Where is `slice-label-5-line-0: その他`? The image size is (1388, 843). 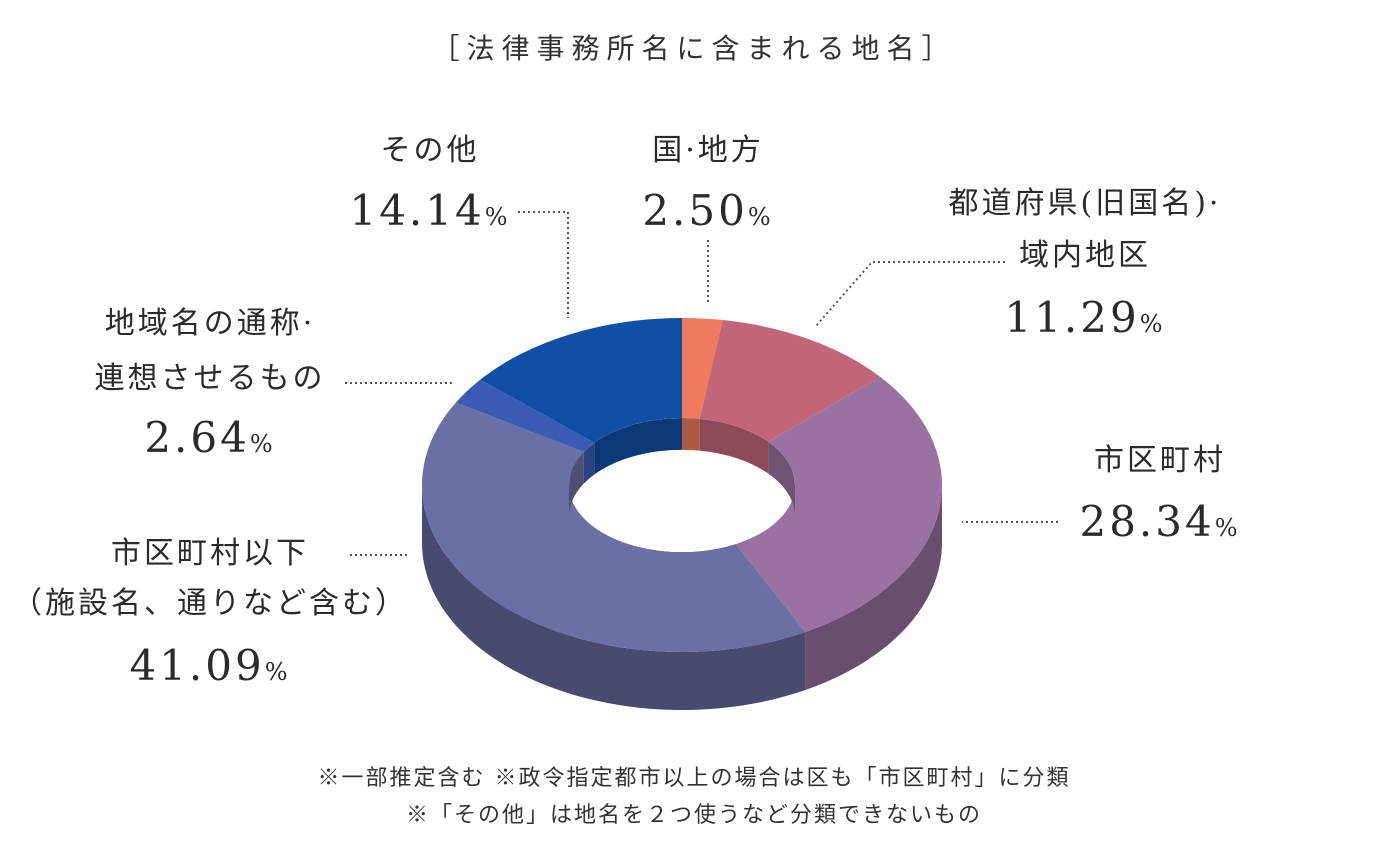
slice-label-5-line-0: その他 is located at coordinates (430, 150).